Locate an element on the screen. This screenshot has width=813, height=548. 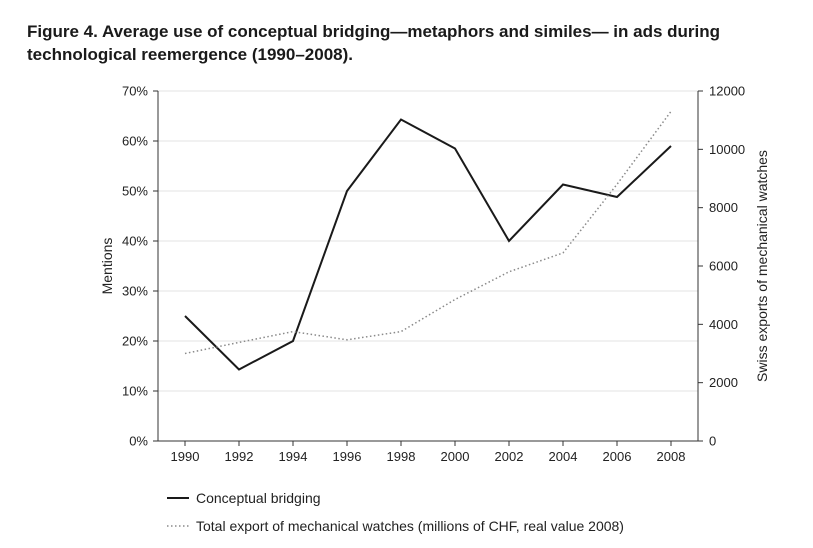
y-tick-label-right: 4000 is located at coordinates (723, 324).